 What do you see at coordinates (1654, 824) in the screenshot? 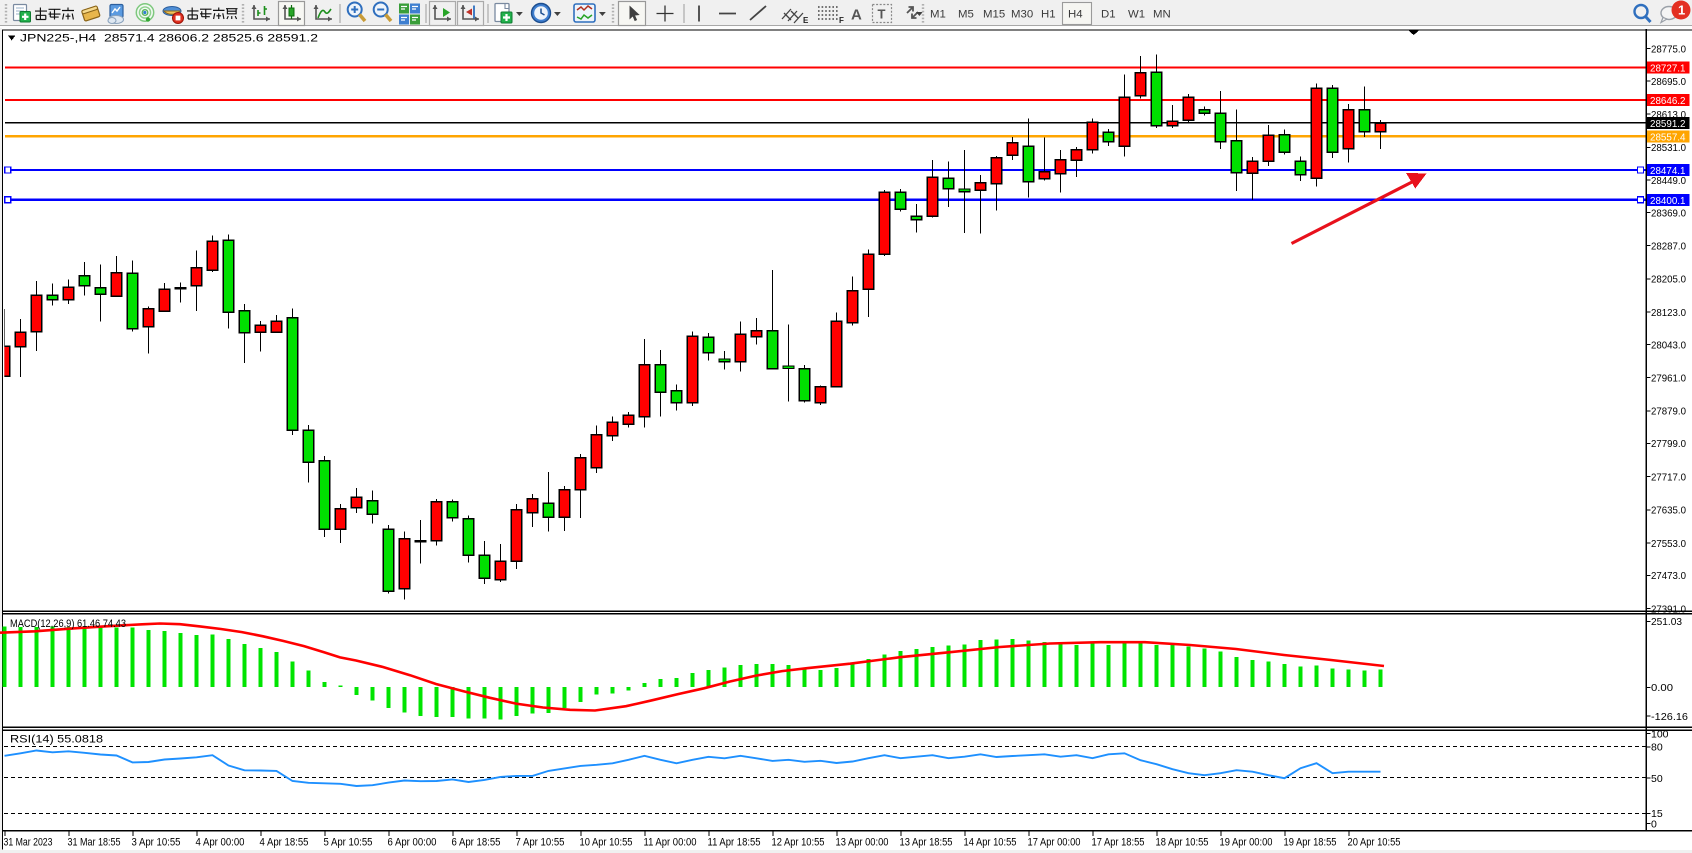
I see `svg-text: 0` at bounding box center [1654, 824].